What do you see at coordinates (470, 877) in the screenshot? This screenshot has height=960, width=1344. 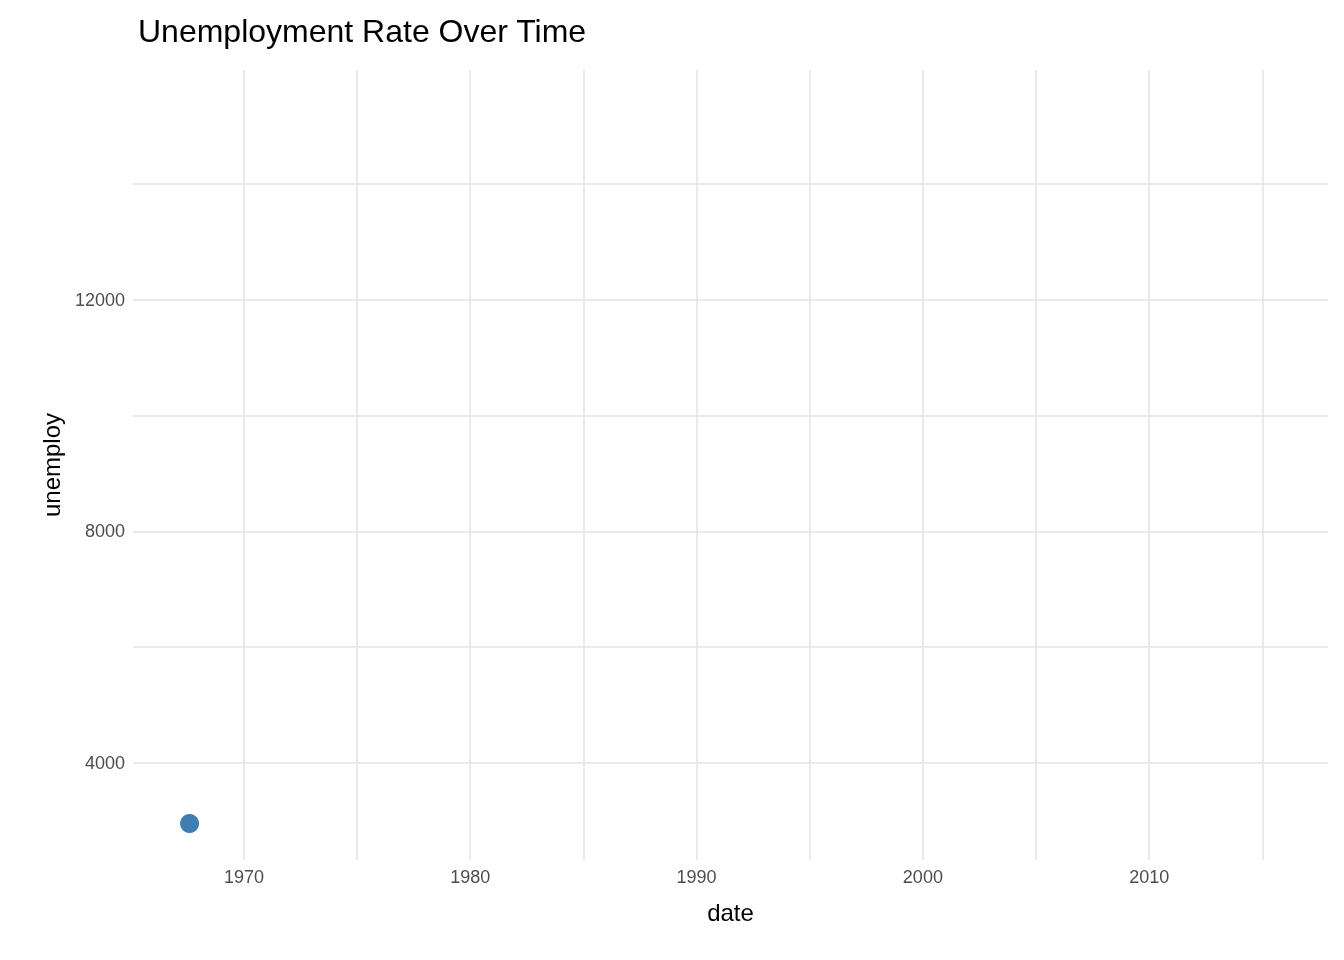 I see `x-tick-label: 1980` at bounding box center [470, 877].